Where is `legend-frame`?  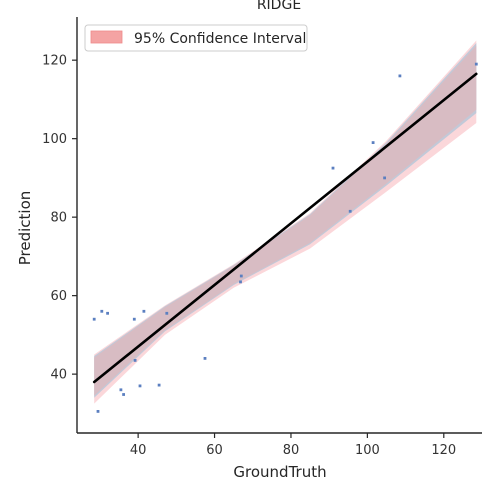 legend-frame is located at coordinates (196, 38).